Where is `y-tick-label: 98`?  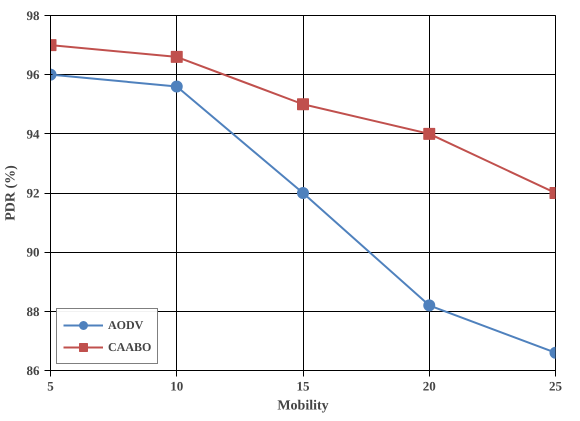 y-tick-label: 98 is located at coordinates (33, 15).